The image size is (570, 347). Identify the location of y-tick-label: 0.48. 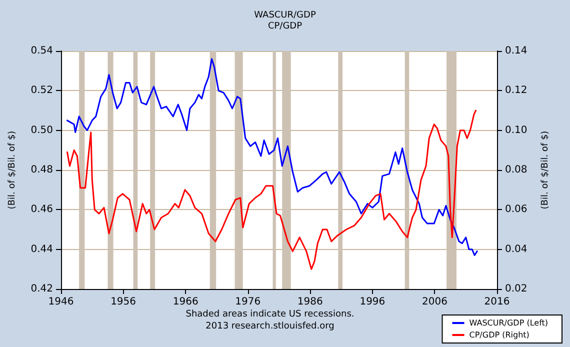
(41, 170).